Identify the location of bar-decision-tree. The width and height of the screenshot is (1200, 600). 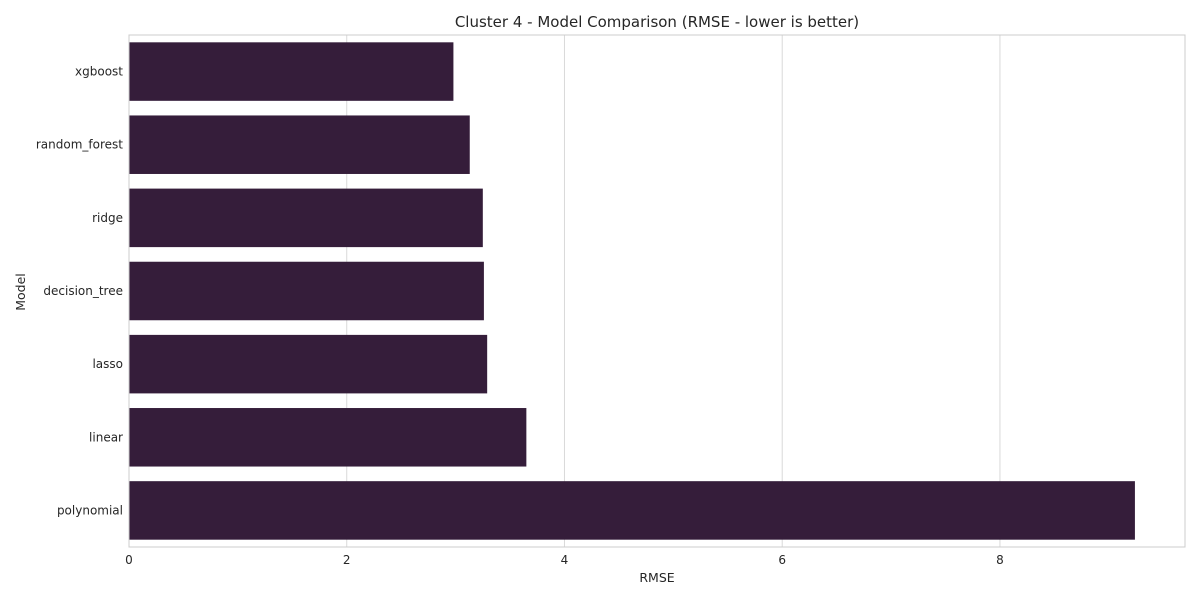
(306, 291).